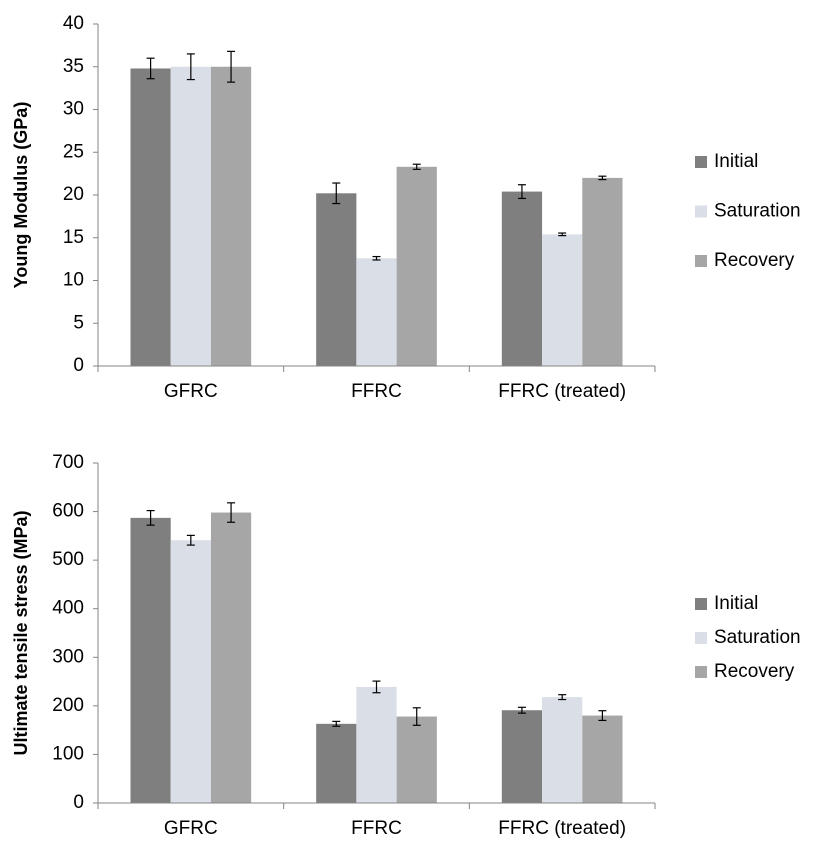  I want to click on y-tick-label: 20, so click(73, 194).